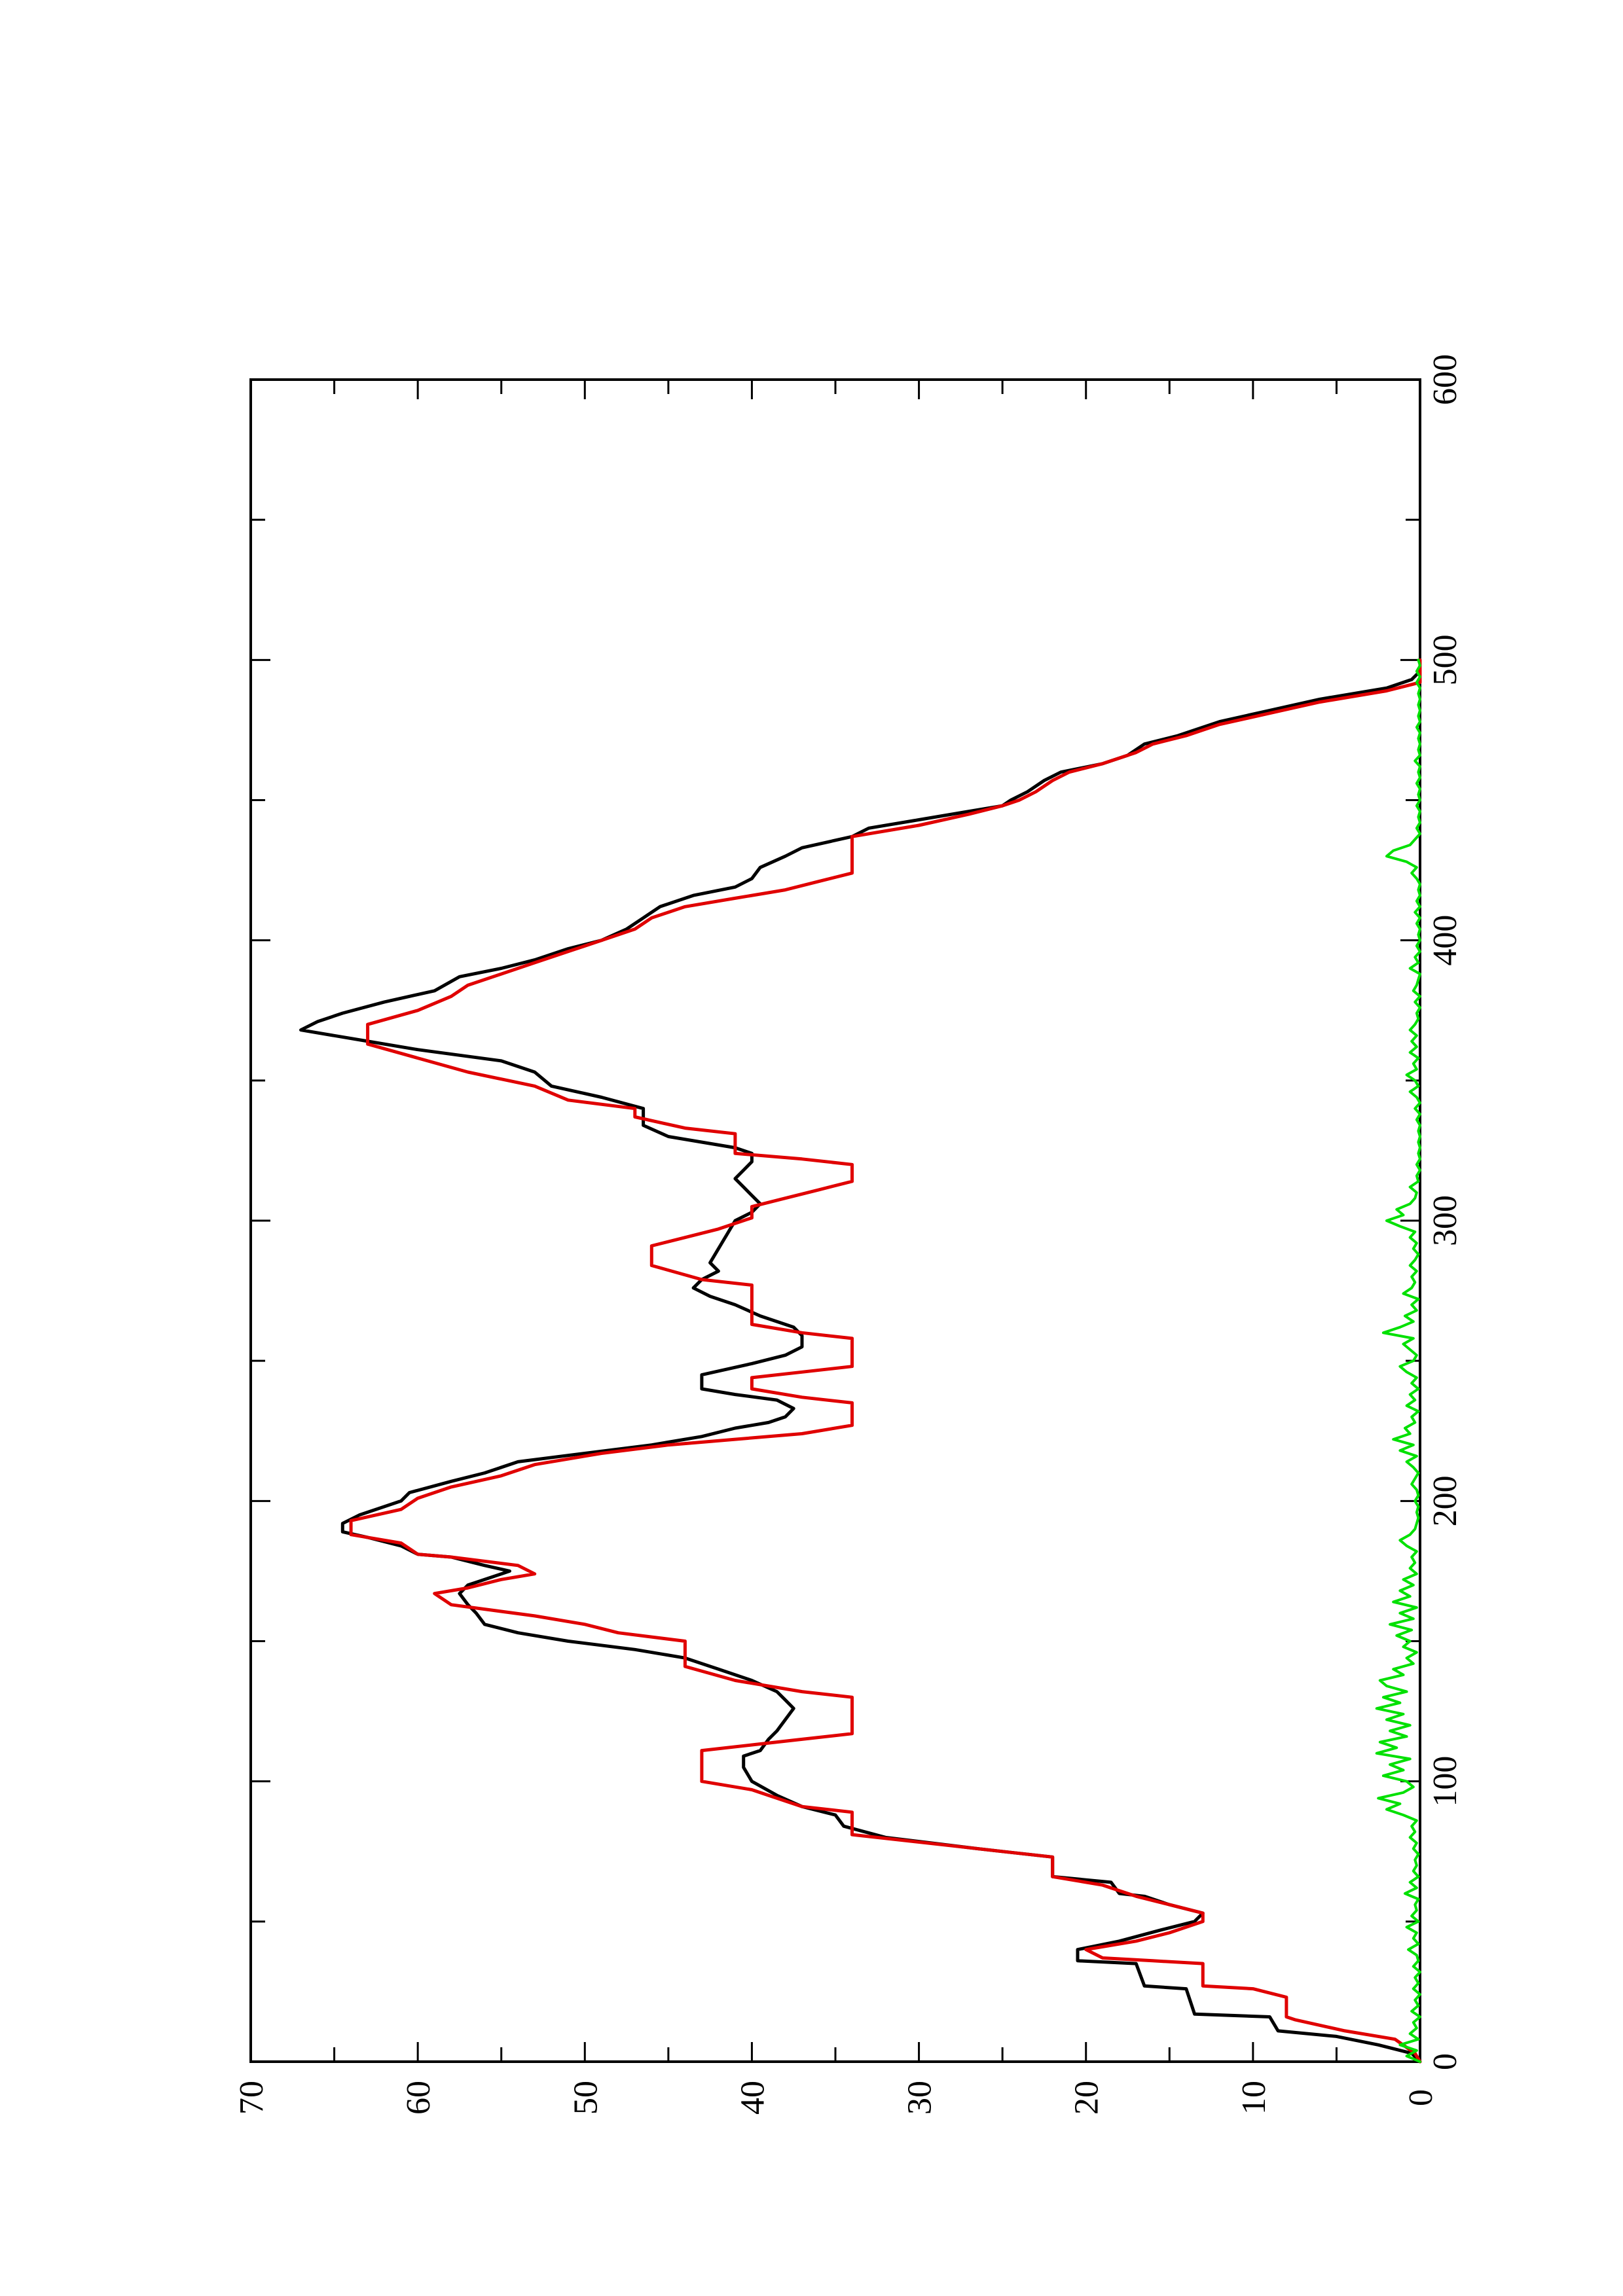 The width and height of the screenshot is (1623, 2296). Describe the element at coordinates (1445, 940) in the screenshot. I see `x-tick-label: 400` at that location.